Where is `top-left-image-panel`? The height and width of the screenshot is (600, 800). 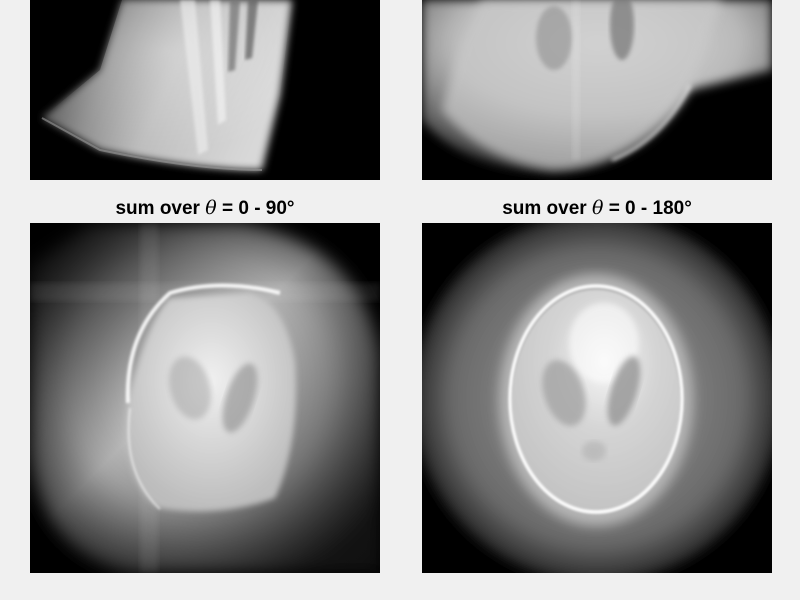
top-left-image-panel is located at coordinates (205, 90).